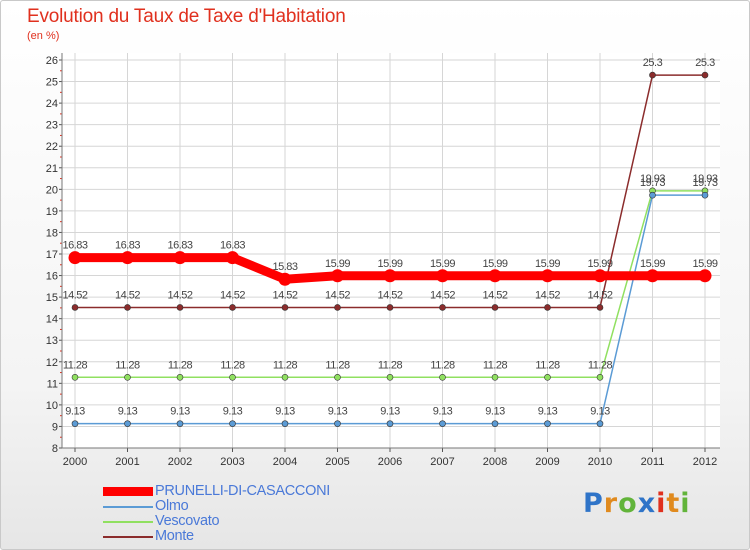 The height and width of the screenshot is (550, 750). Describe the element at coordinates (495, 462) in the screenshot. I see `x-tick-label: 2008` at that location.